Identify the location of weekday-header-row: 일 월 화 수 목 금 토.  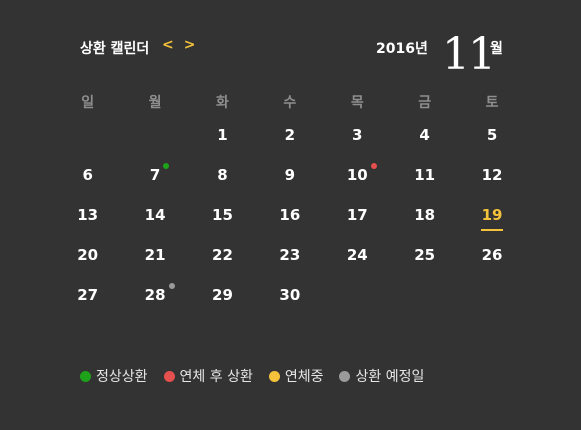
(291, 103).